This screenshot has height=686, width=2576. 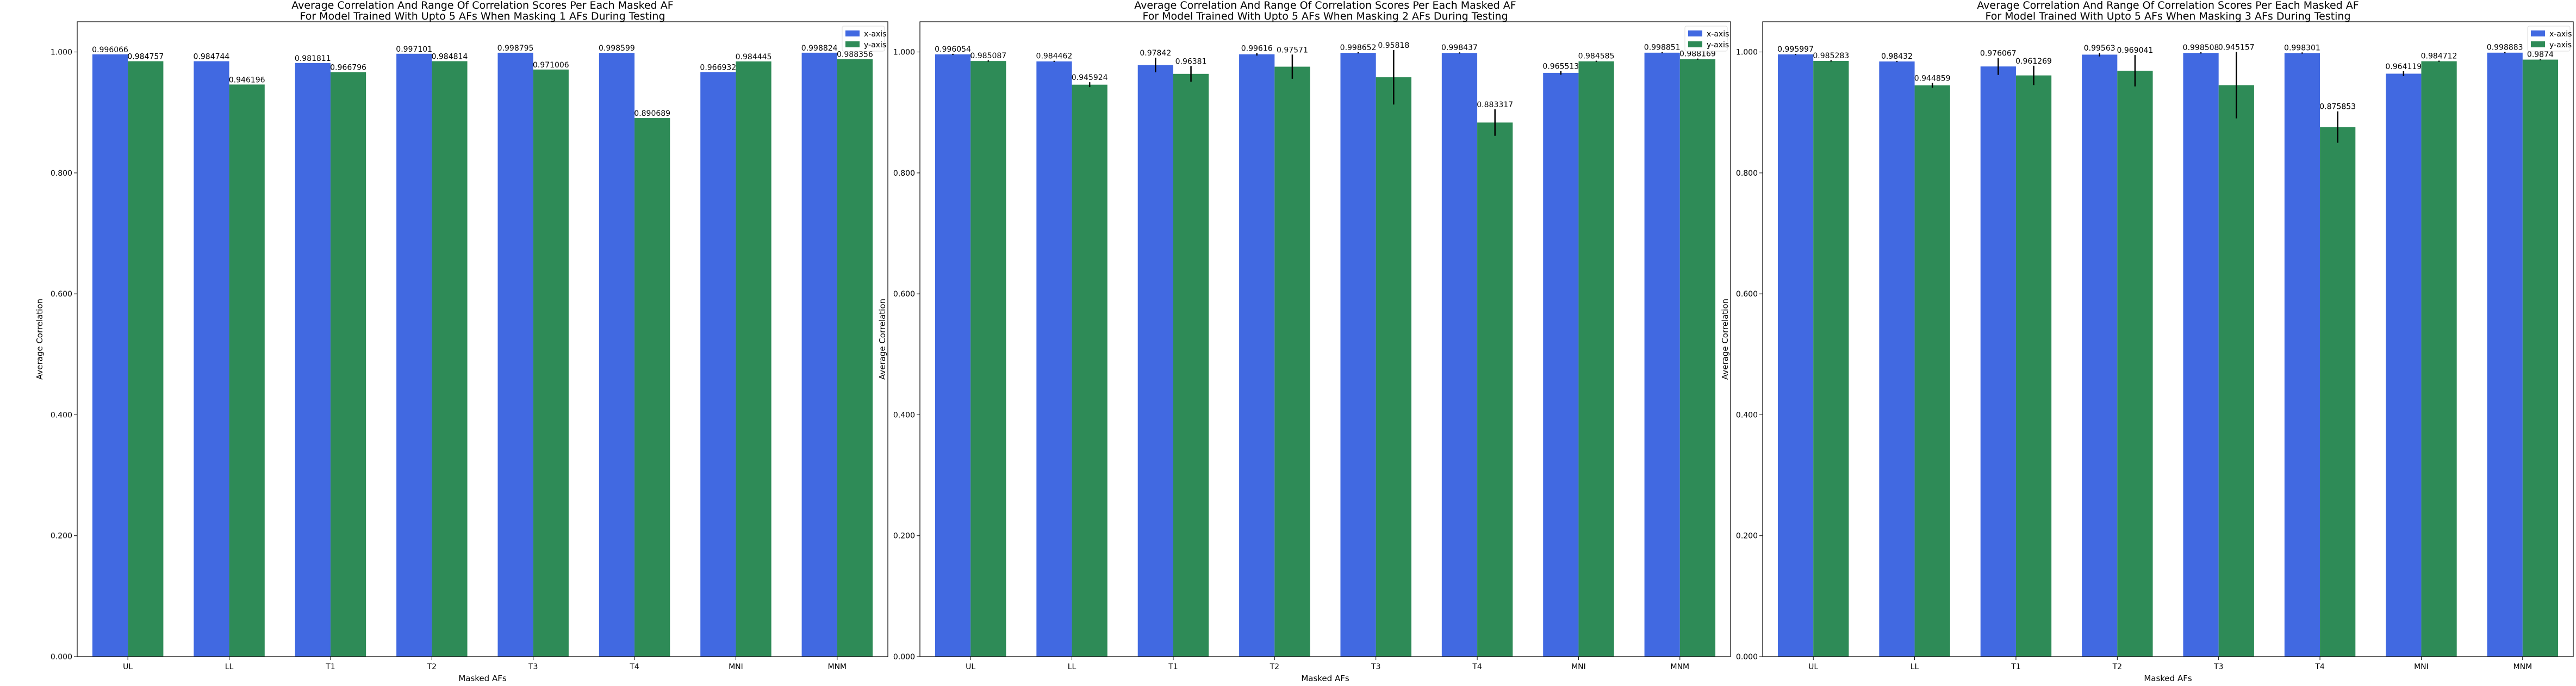 I want to click on data-label: 0.946196, so click(x=247, y=80).